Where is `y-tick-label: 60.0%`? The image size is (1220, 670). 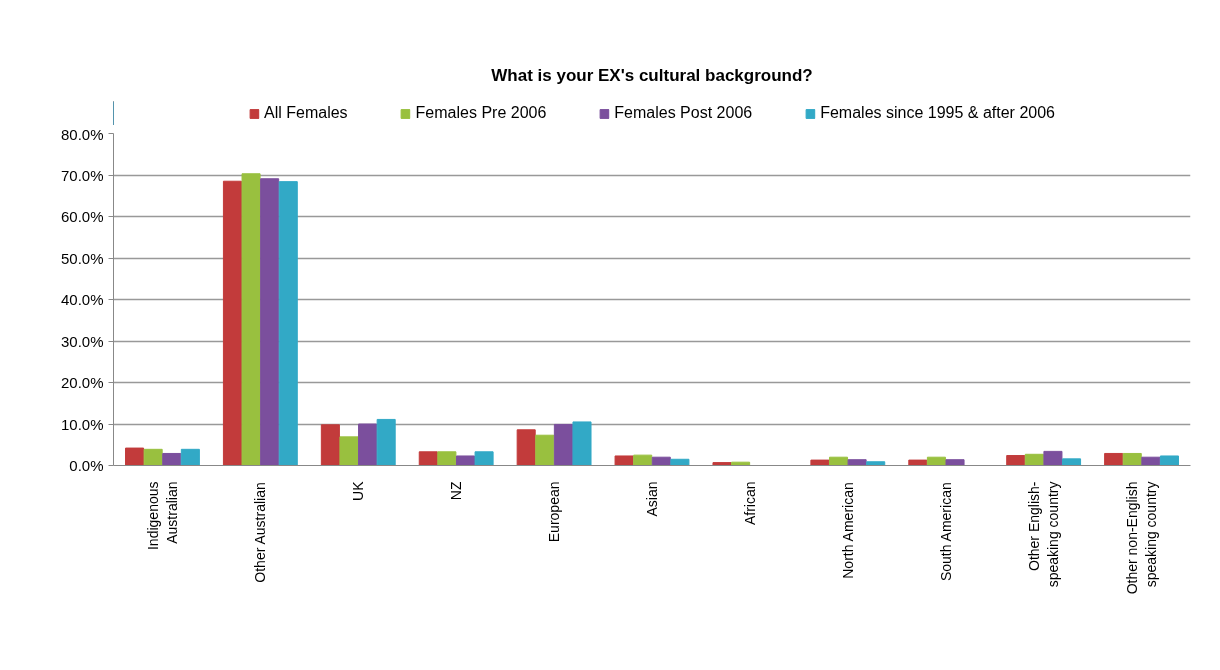 y-tick-label: 60.0% is located at coordinates (82, 216).